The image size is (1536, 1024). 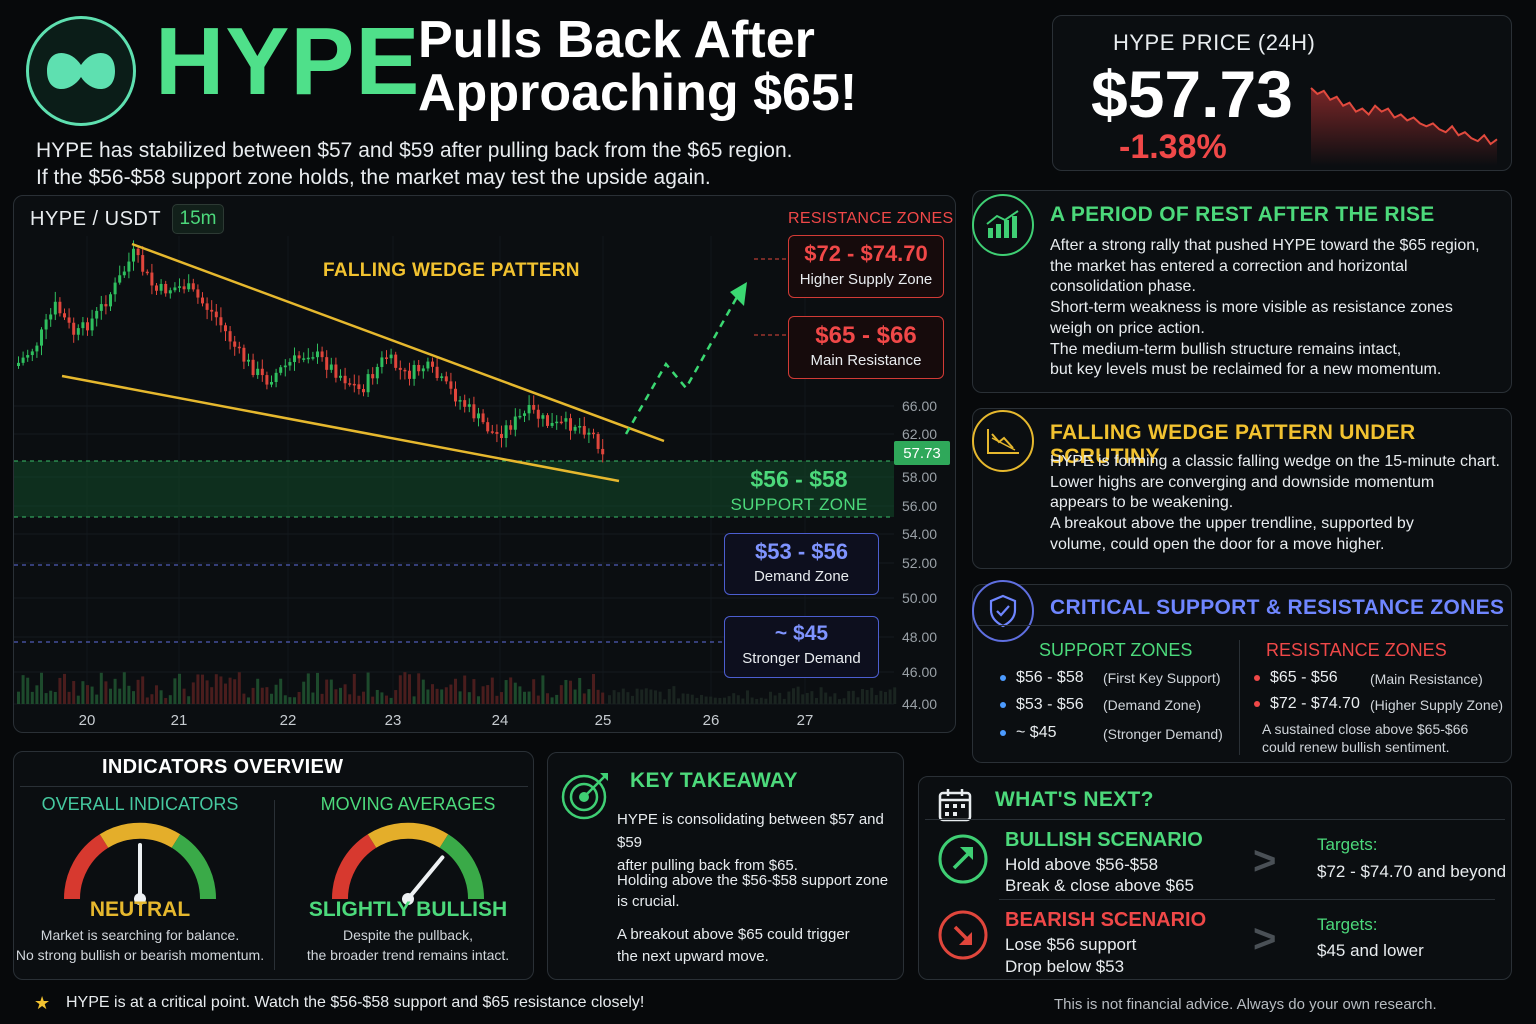 What do you see at coordinates (1365, 729) in the screenshot?
I see `zones-note-line1: A sustained close above $65-$66` at bounding box center [1365, 729].